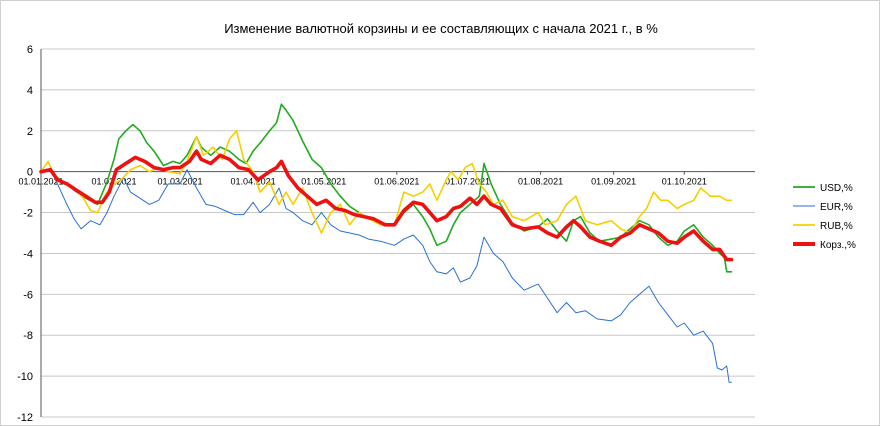  What do you see at coordinates (25, 418) in the screenshot?
I see `y-tick-label: -12` at bounding box center [25, 418].